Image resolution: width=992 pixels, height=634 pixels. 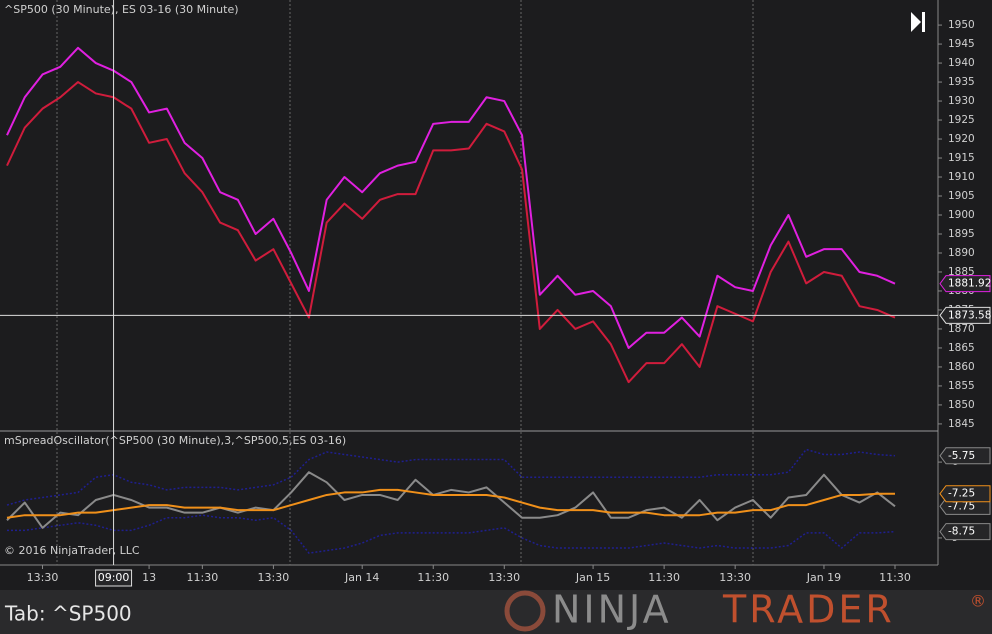 I want to click on logo-text: TRADER, so click(x=808, y=610).